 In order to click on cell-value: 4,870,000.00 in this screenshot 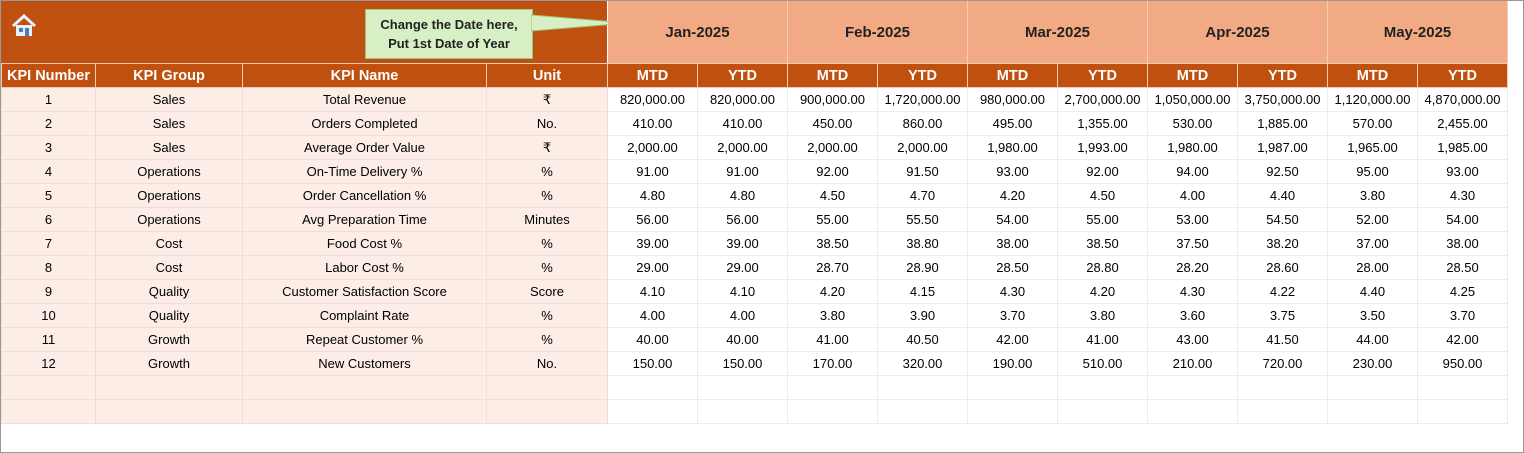, I will do `click(1462, 99)`.